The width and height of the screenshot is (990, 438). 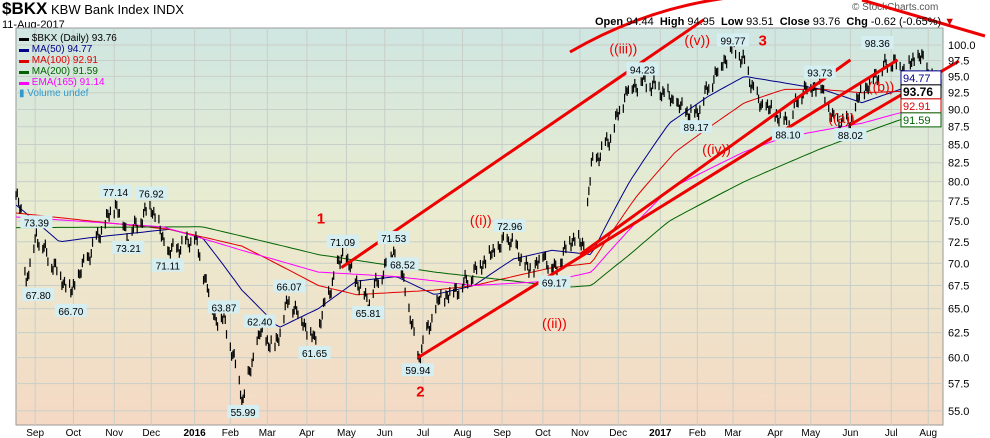 I want to click on price-label-group: 99.77, so click(x=733, y=40).